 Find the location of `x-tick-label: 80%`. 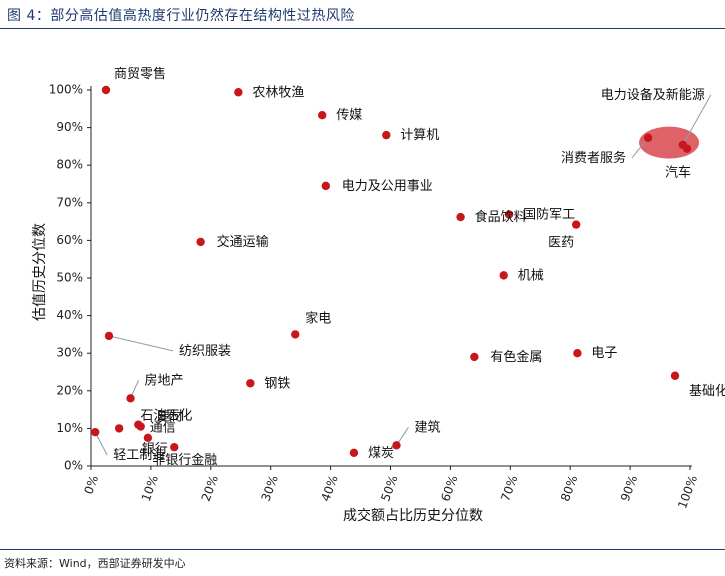

x-tick-label: 80% is located at coordinates (569, 488).